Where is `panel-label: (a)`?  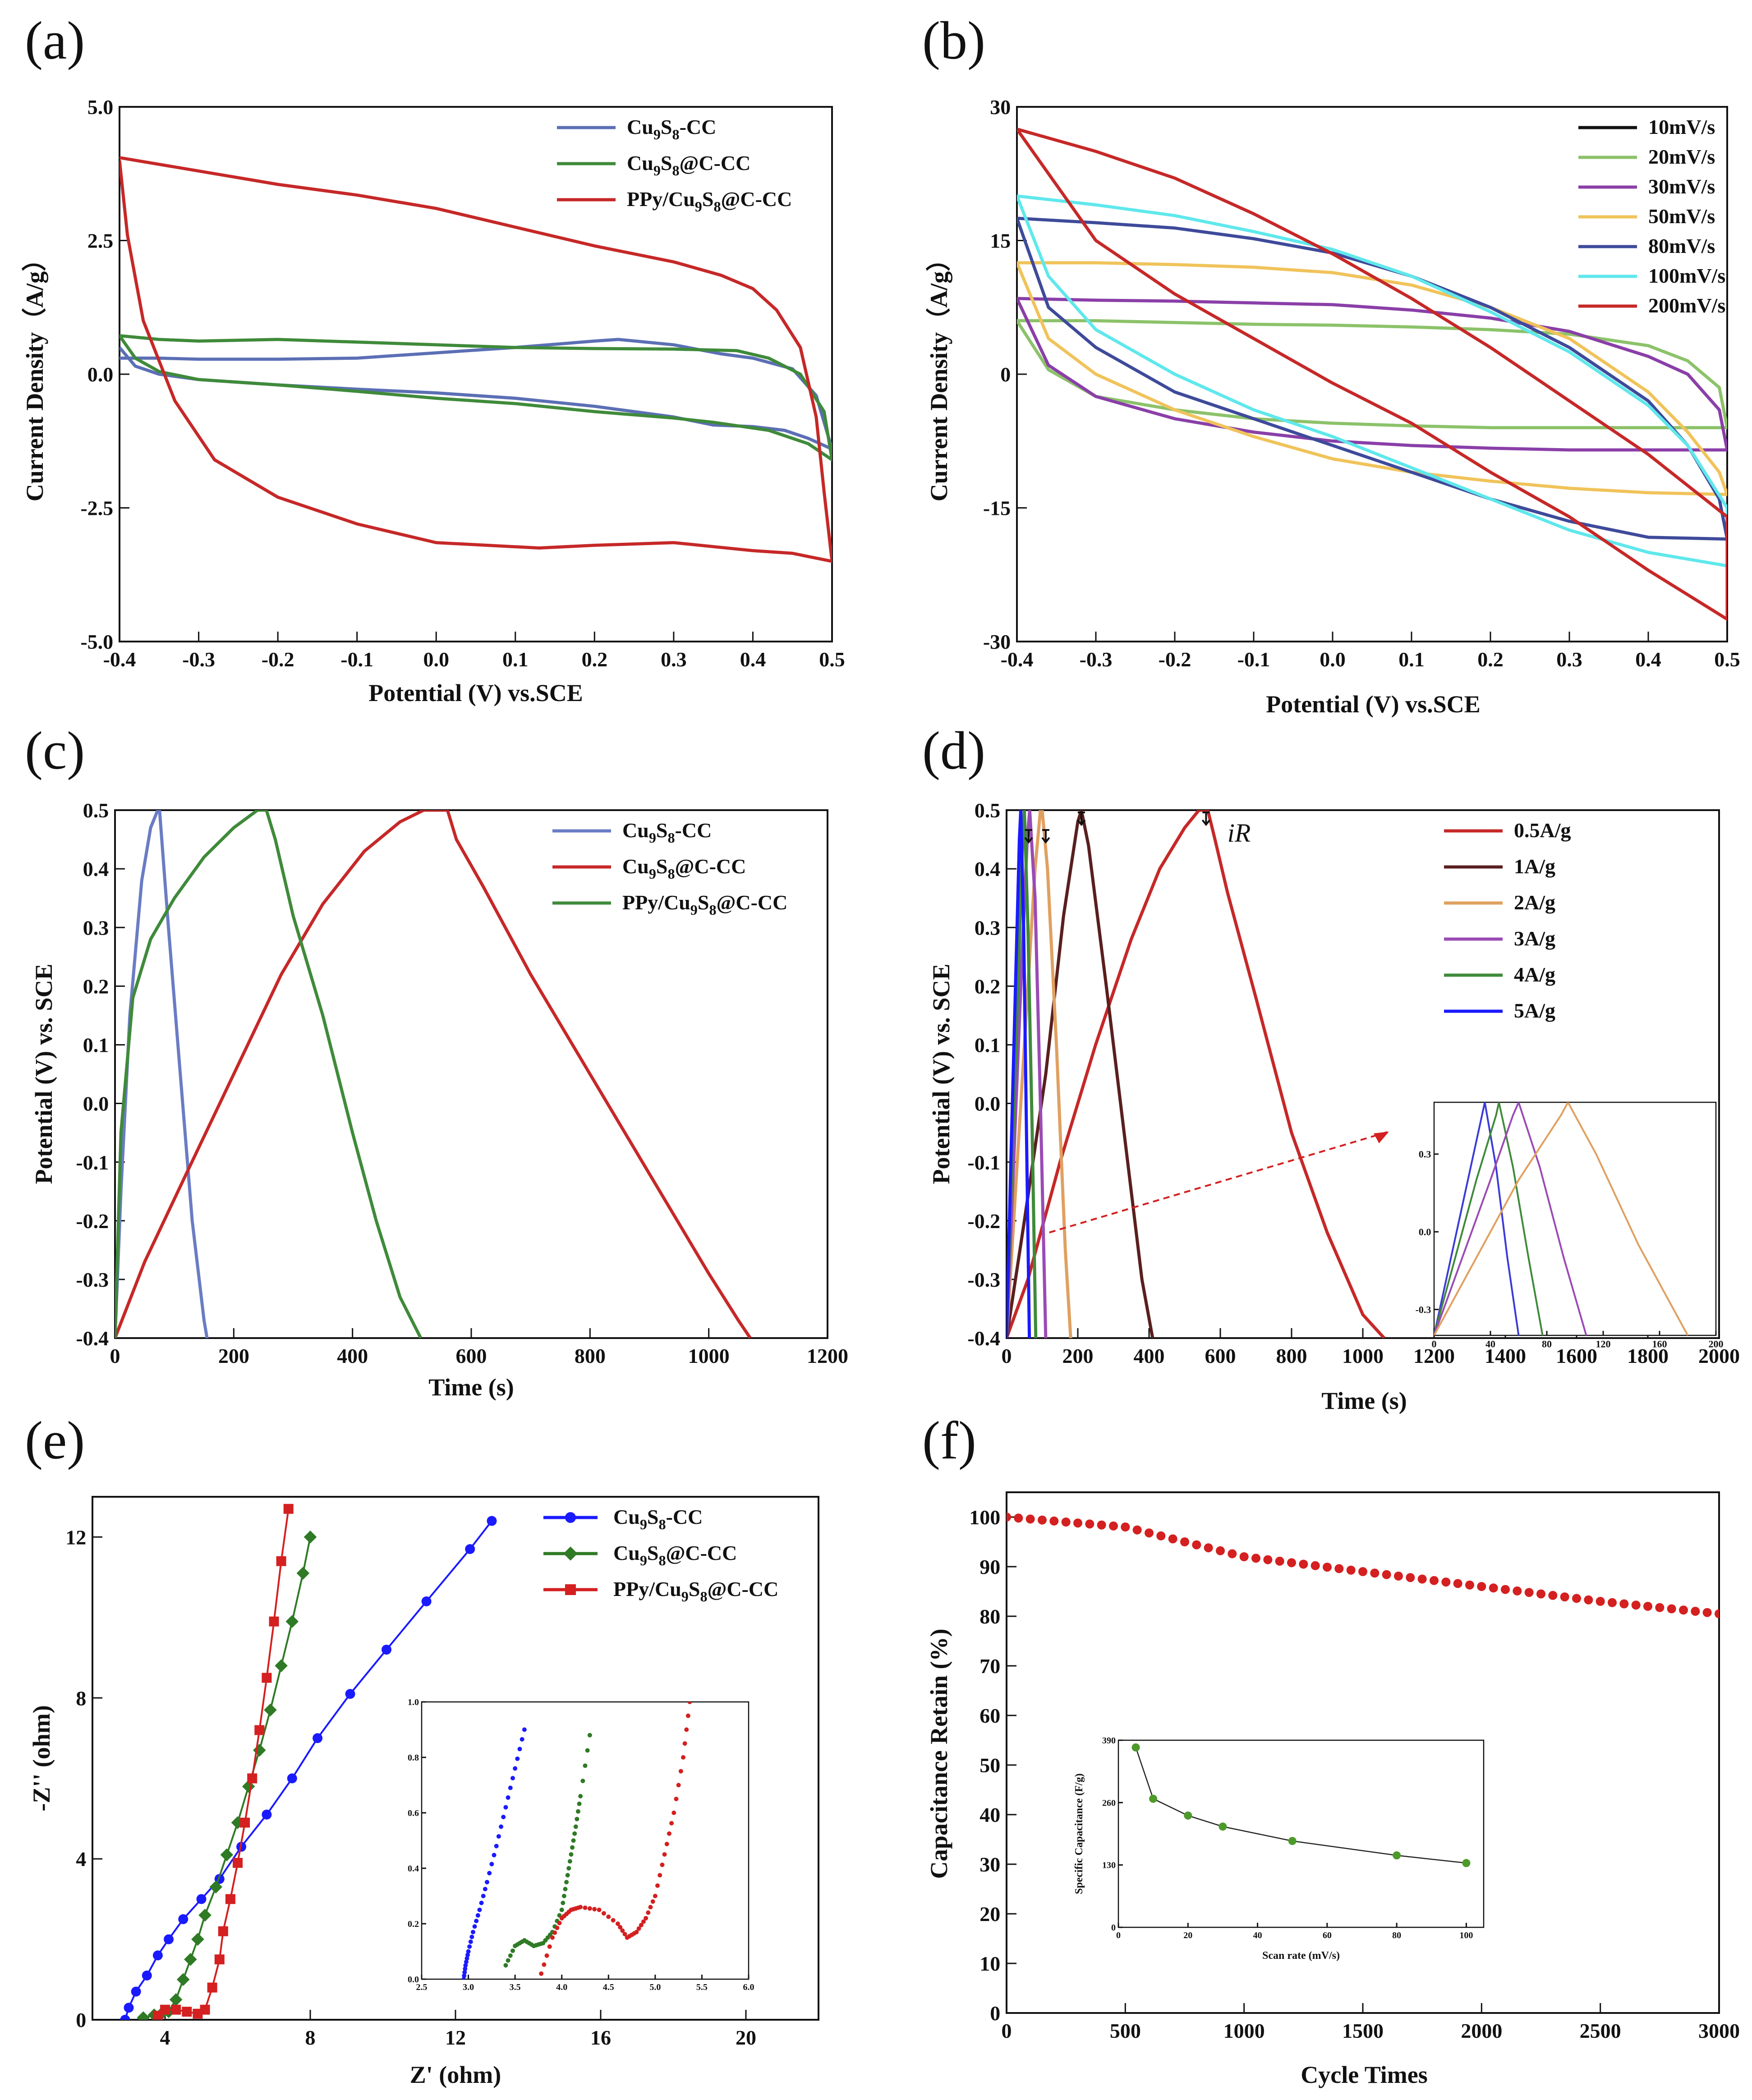 panel-label: (a) is located at coordinates (55, 40).